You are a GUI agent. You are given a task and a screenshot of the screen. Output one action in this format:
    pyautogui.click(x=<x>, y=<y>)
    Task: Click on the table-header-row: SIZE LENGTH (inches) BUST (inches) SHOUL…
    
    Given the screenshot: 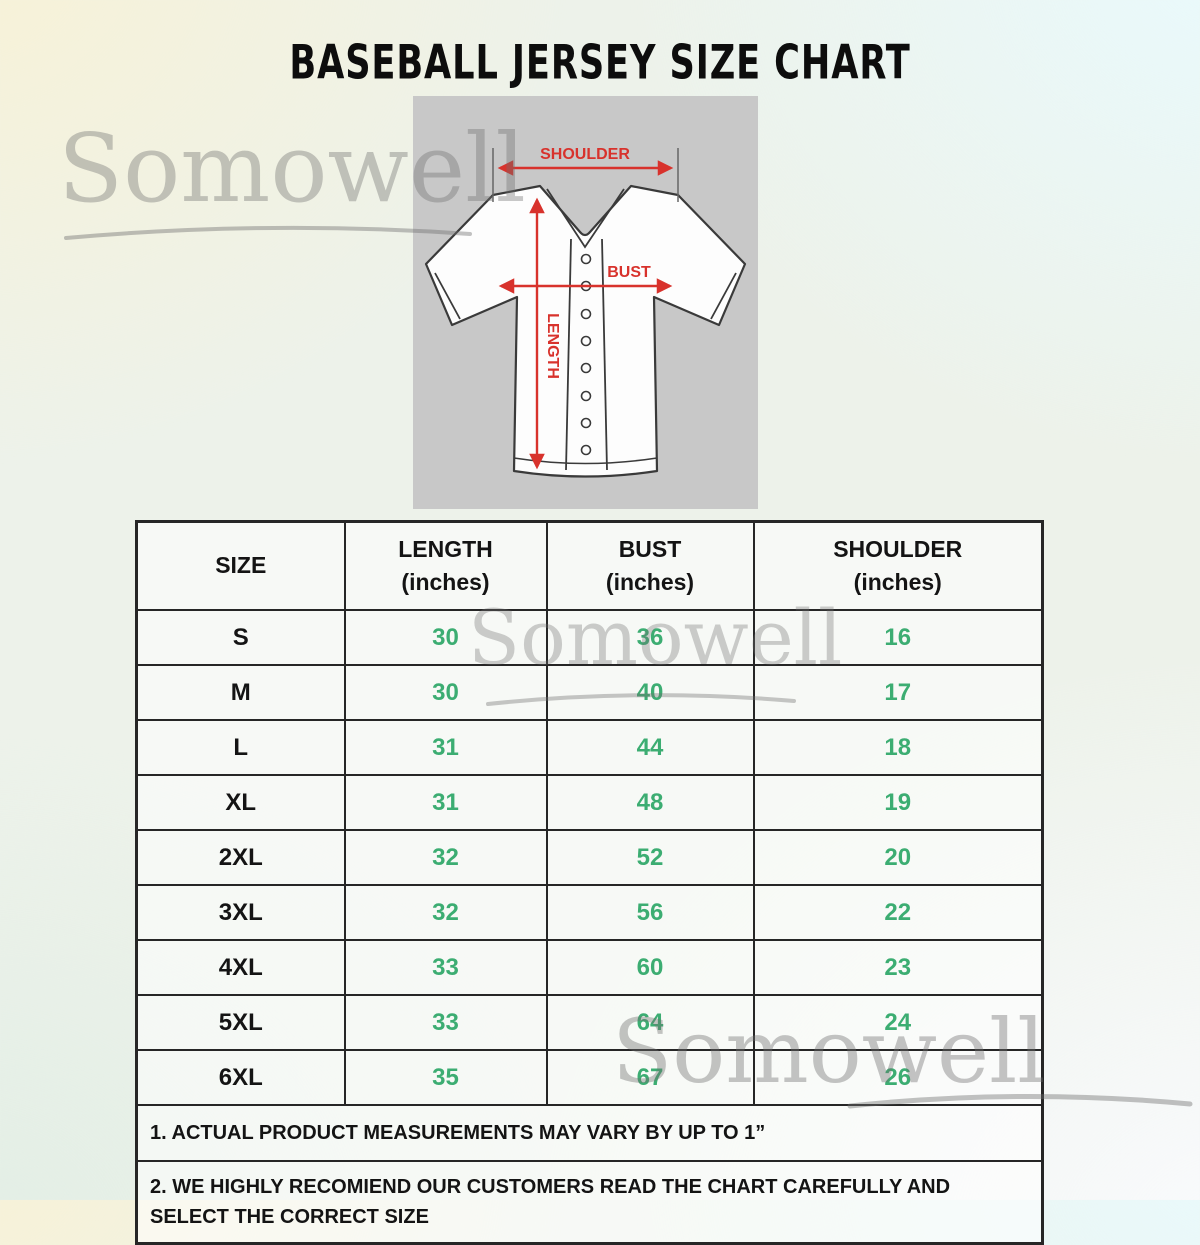 What is the action you would take?
    pyautogui.click(x=589, y=565)
    